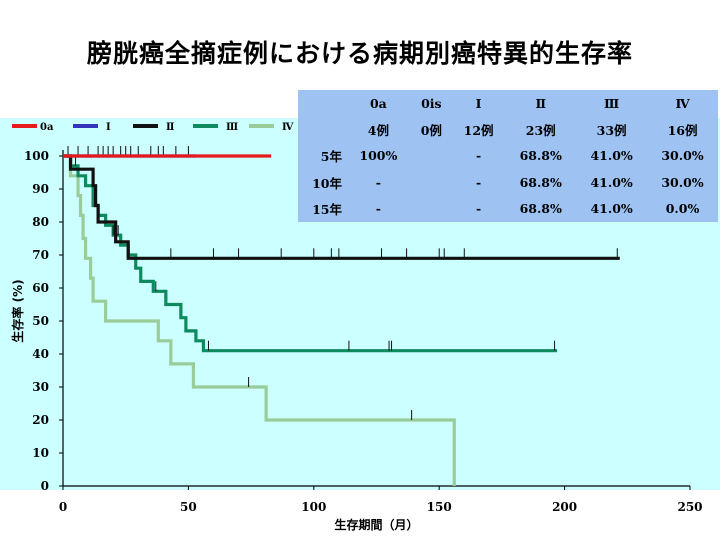  I want to click on y-tick-label: 30, so click(40, 387).